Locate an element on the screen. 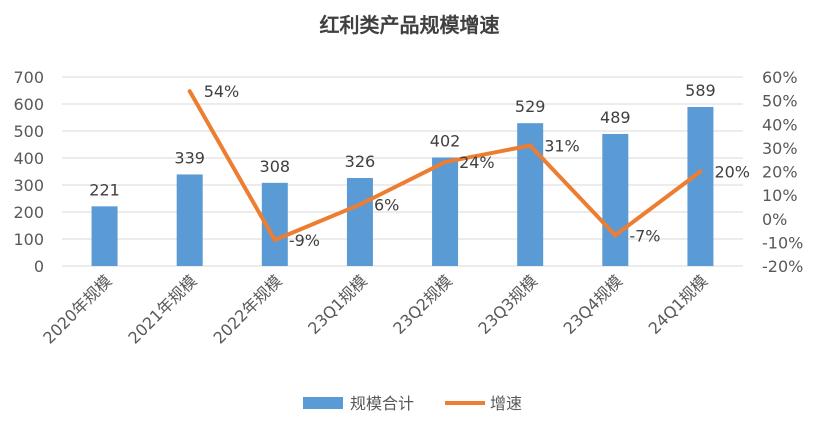 The image size is (819, 434). x-tick-label: 2020年规模 is located at coordinates (77, 309).